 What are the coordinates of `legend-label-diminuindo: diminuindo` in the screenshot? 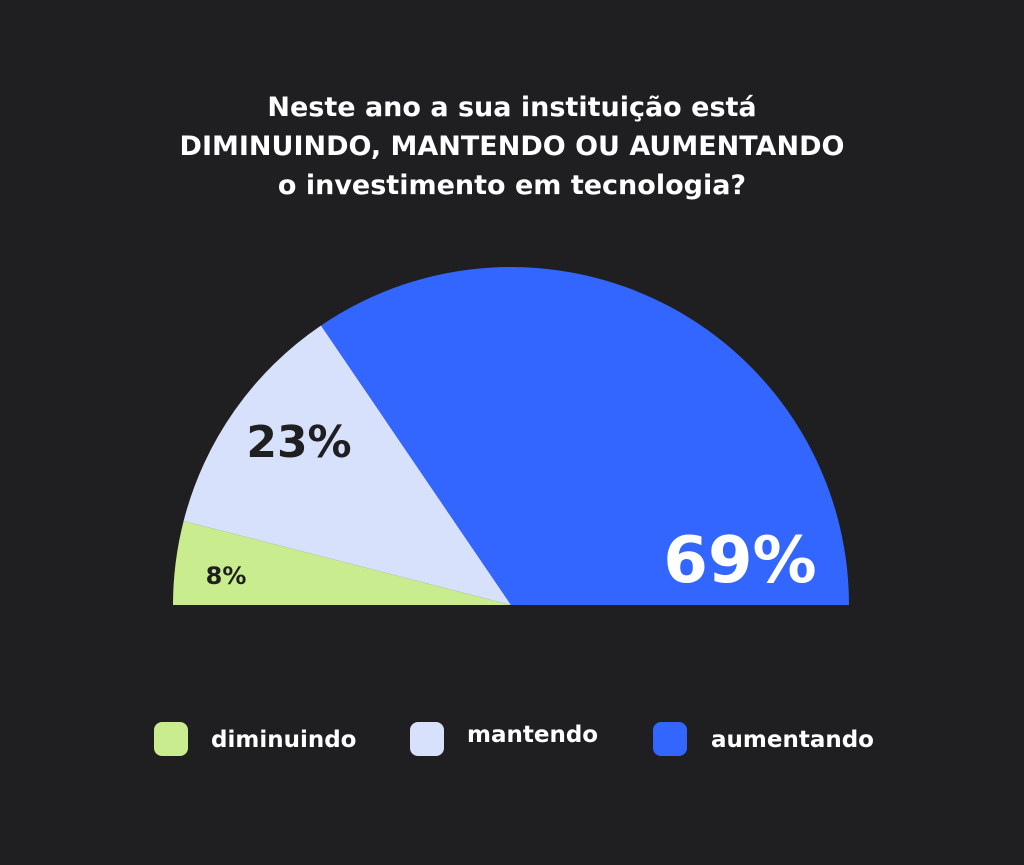 It's located at (284, 740).